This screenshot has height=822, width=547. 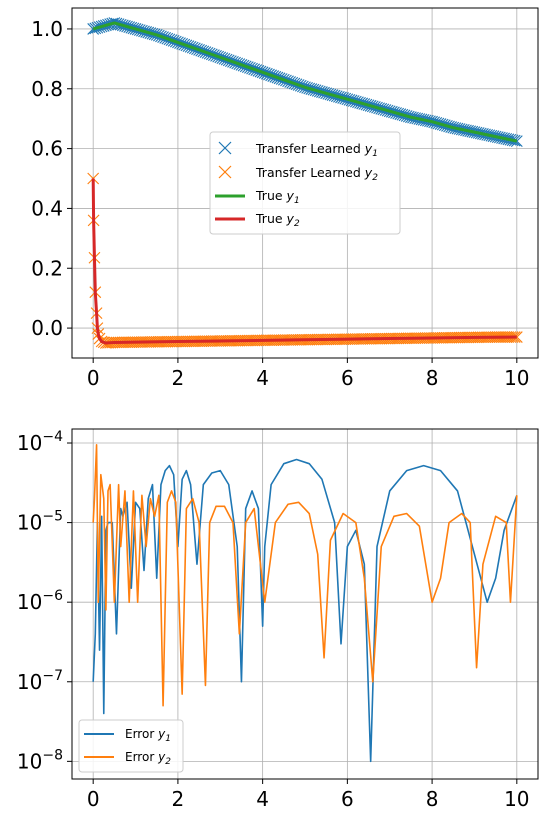 What do you see at coordinates (47, 89) in the screenshot?
I see `top-y-tick-label: 0.8` at bounding box center [47, 89].